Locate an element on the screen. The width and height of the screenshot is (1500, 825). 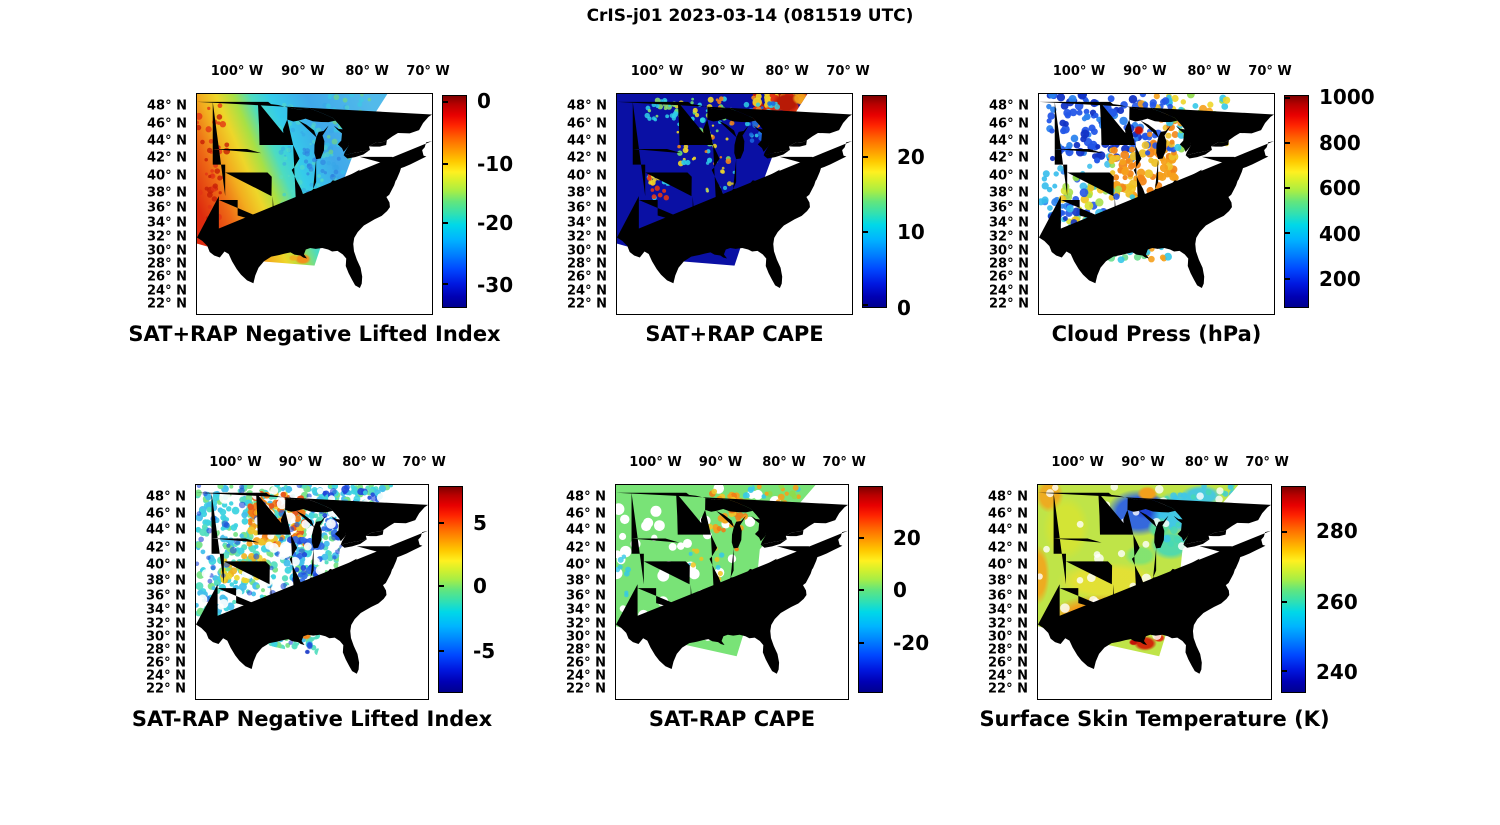
panel-title: SAT-RAP Negative Lifted Index is located at coordinates (312, 719).